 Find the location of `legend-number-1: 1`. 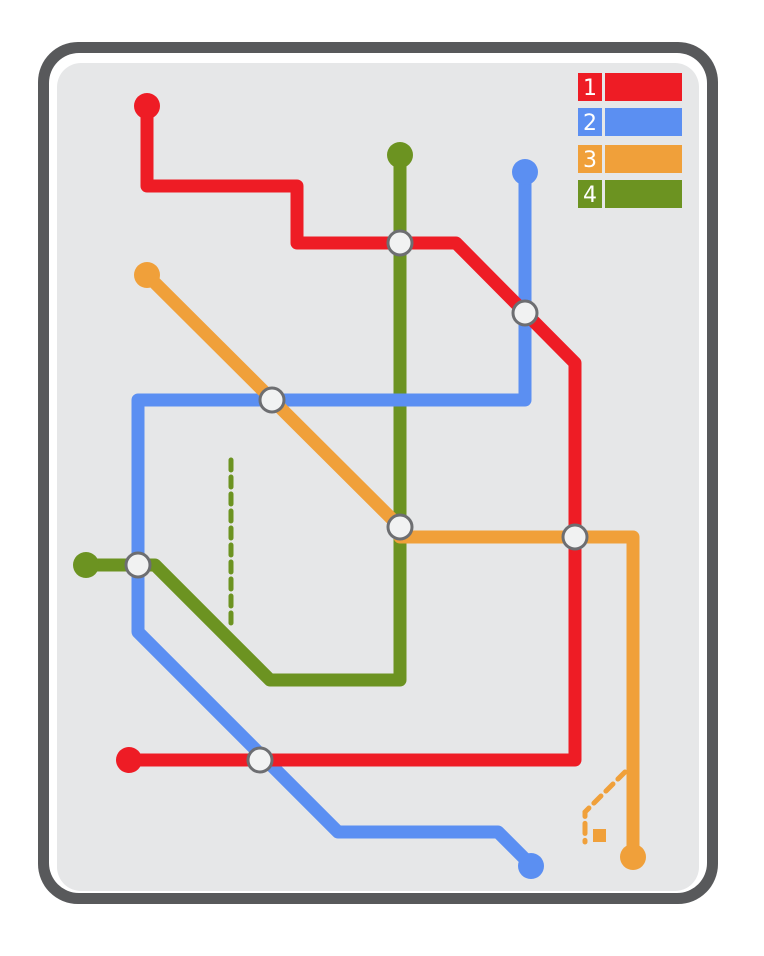

legend-number-1: 1 is located at coordinates (590, 88).